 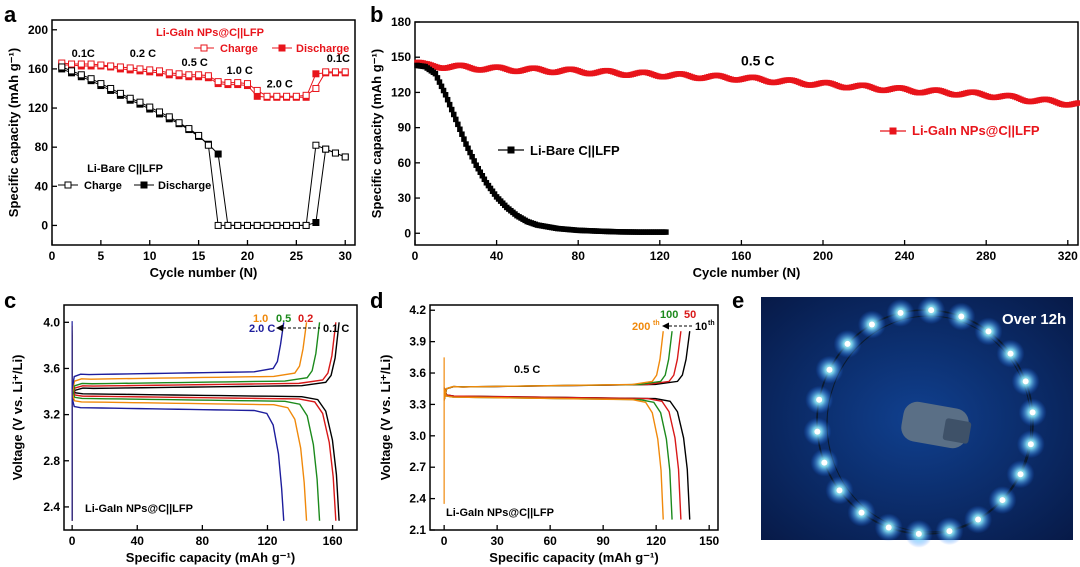 What do you see at coordinates (51, 507) in the screenshot?
I see `c-ytick-label: 2.4` at bounding box center [51, 507].